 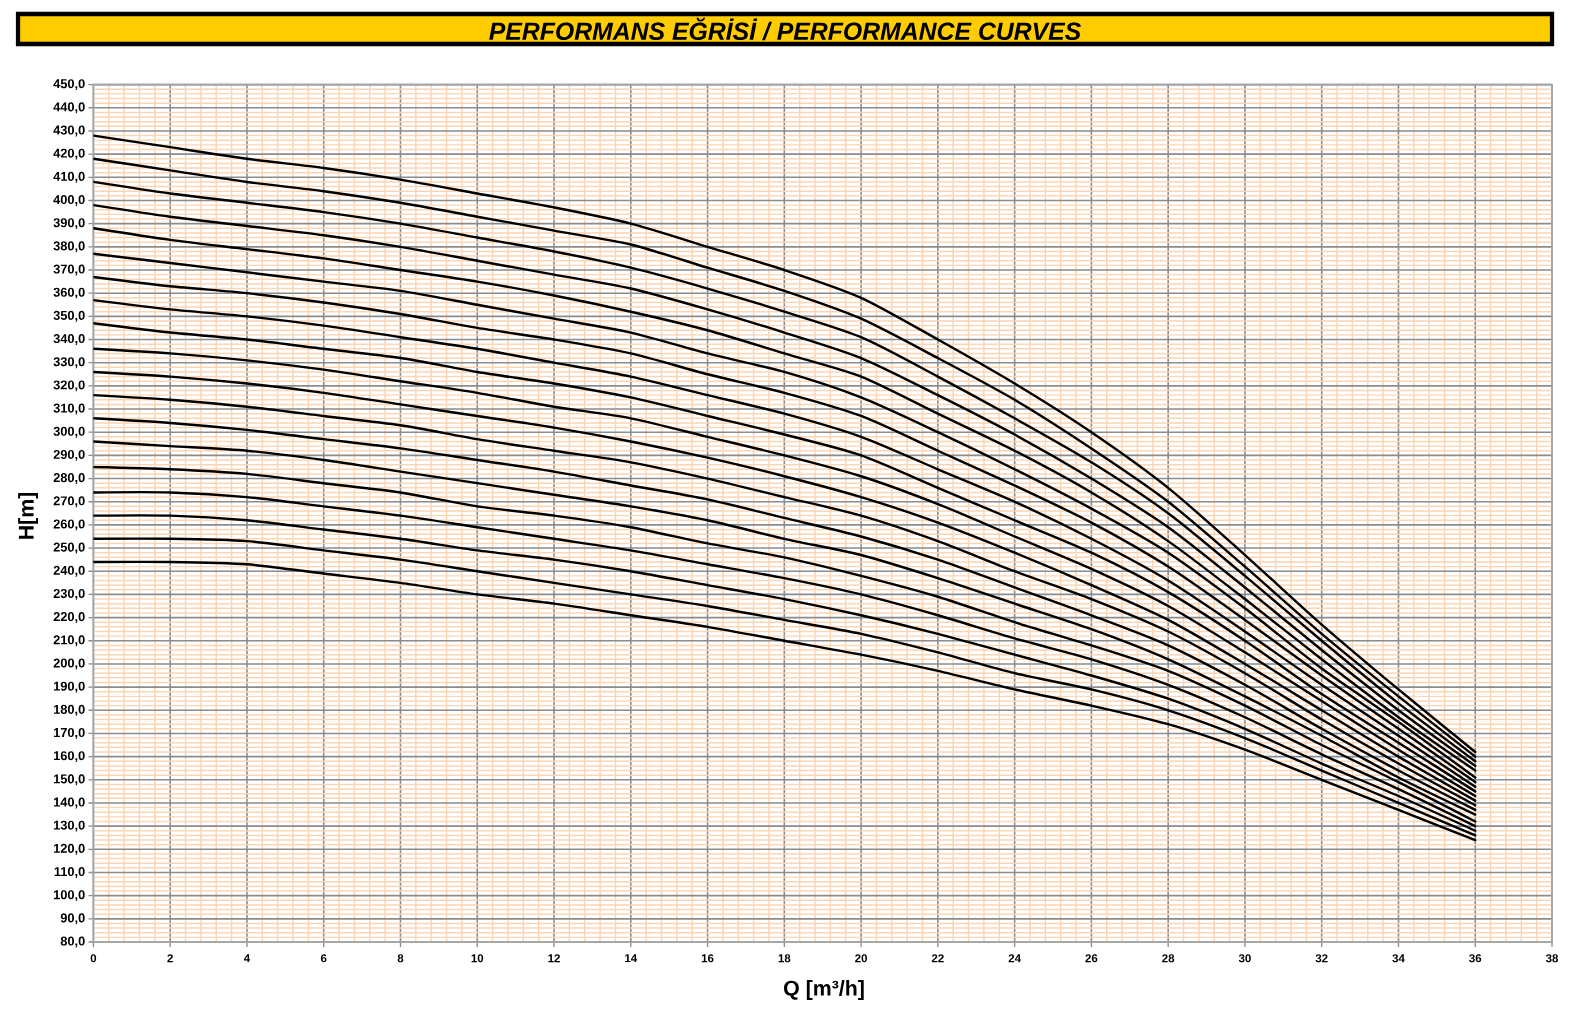 What do you see at coordinates (824, 990) in the screenshot?
I see `x-axis-title: Q [m³/h]` at bounding box center [824, 990].